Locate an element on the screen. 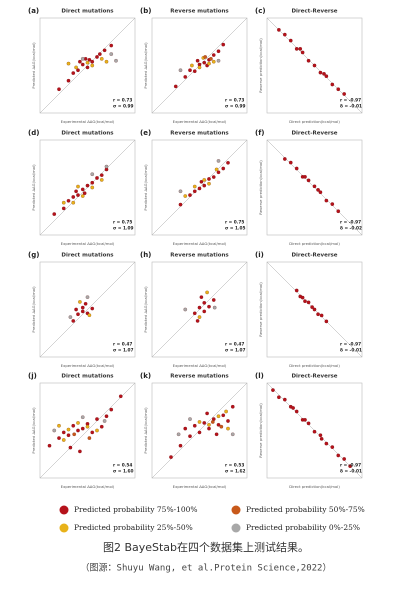  stat-annotation: r = 0.73 is located at coordinates (122, 101).